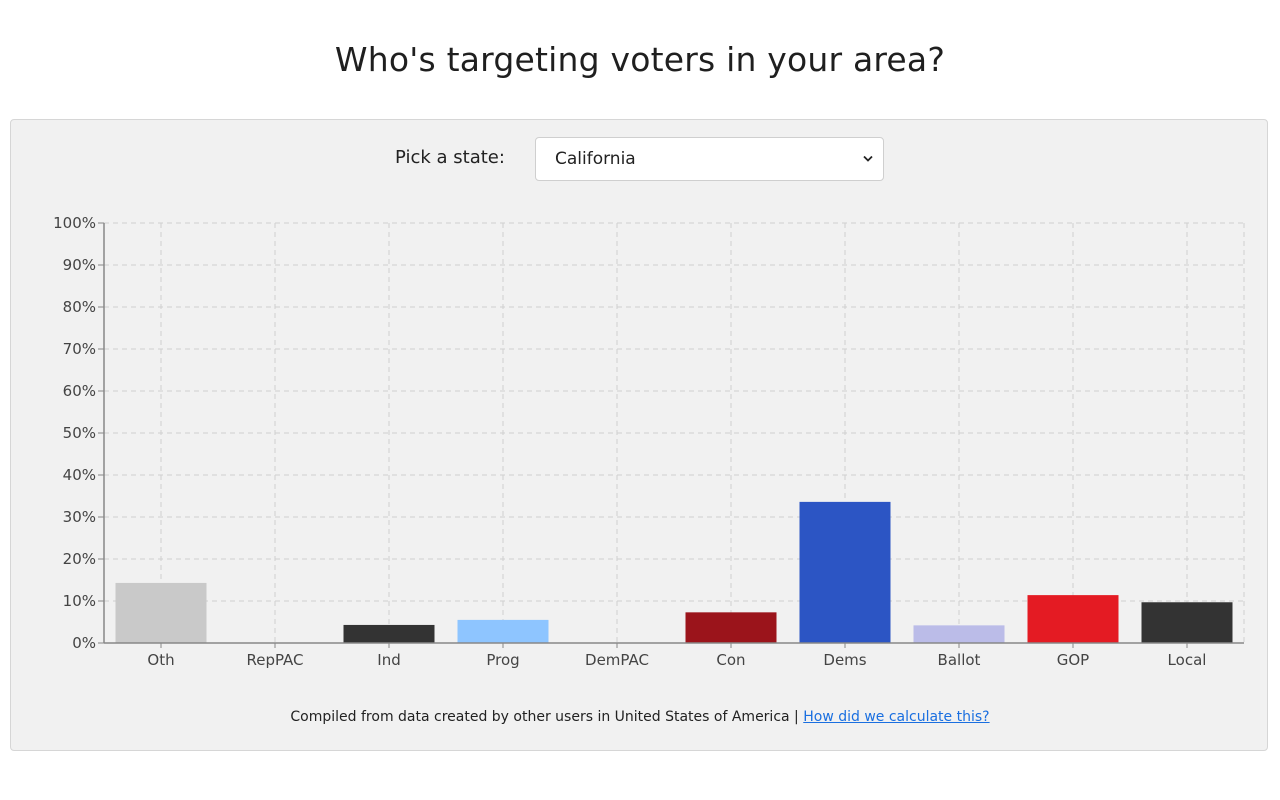 This screenshot has height=800, width=1280. What do you see at coordinates (730, 660) in the screenshot?
I see `x-category-label: Con` at bounding box center [730, 660].